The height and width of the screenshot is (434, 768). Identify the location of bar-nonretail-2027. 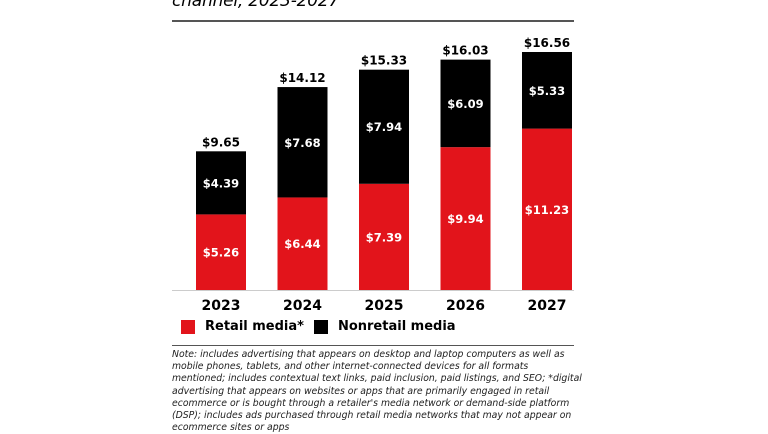
(547, 90).